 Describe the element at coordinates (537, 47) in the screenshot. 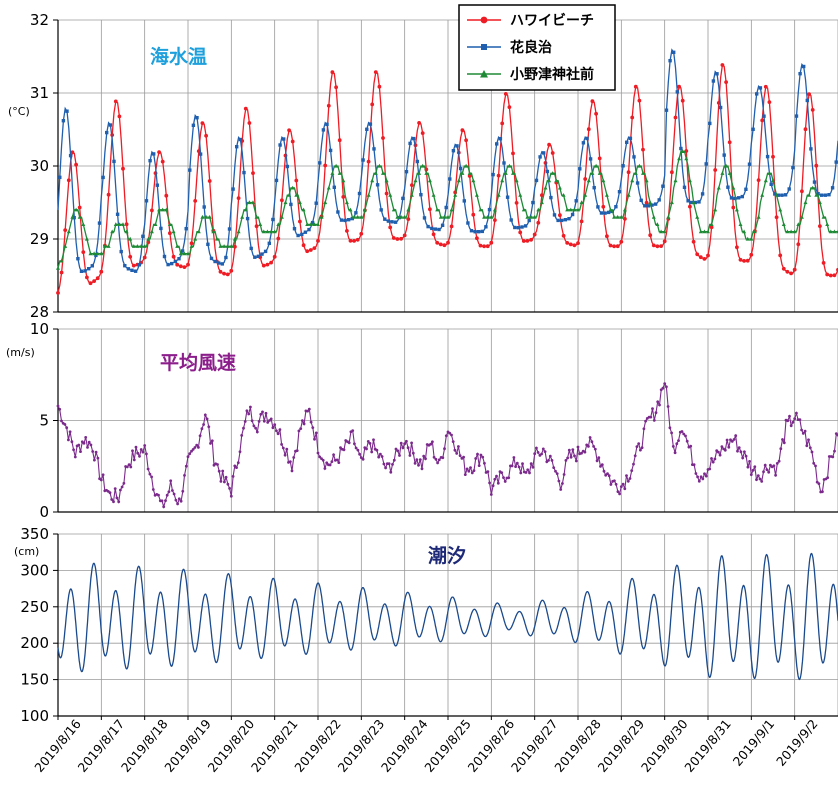

I see `legend: ハワイビーチ 花良治 小野津神社前` at that location.